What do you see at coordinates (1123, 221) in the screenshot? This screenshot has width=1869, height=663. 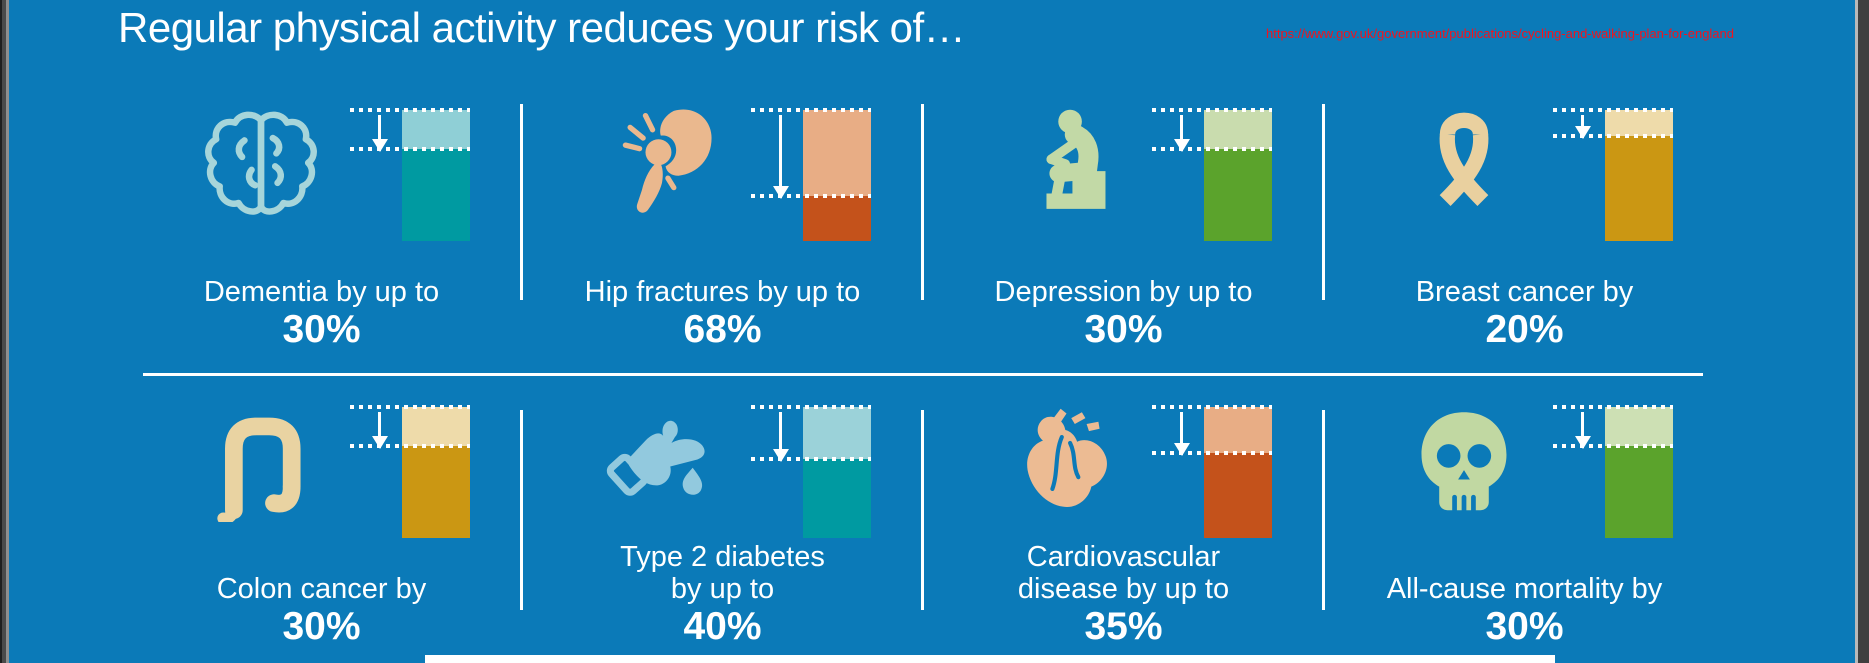 I see `panel-depression: Depression by up to 30%` at bounding box center [1123, 221].